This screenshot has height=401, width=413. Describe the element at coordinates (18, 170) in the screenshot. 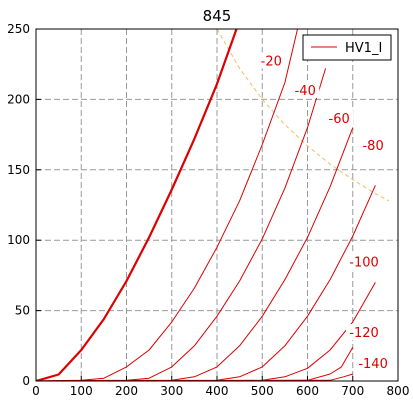

I see `y-tick-label: 150` at that location.